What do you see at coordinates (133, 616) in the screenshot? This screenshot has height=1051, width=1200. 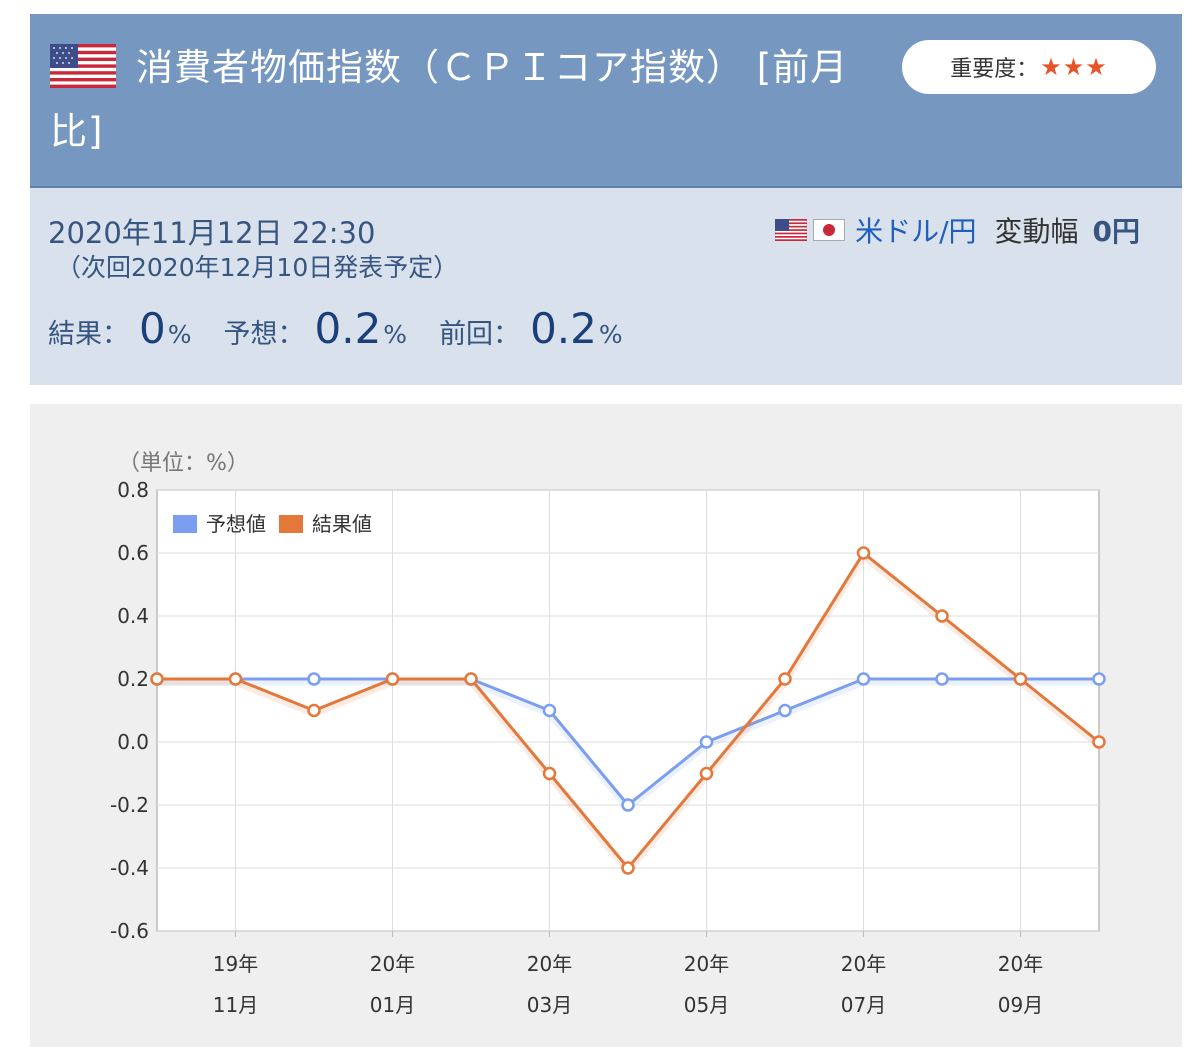 I see `y-tick-label: 0.4` at bounding box center [133, 616].